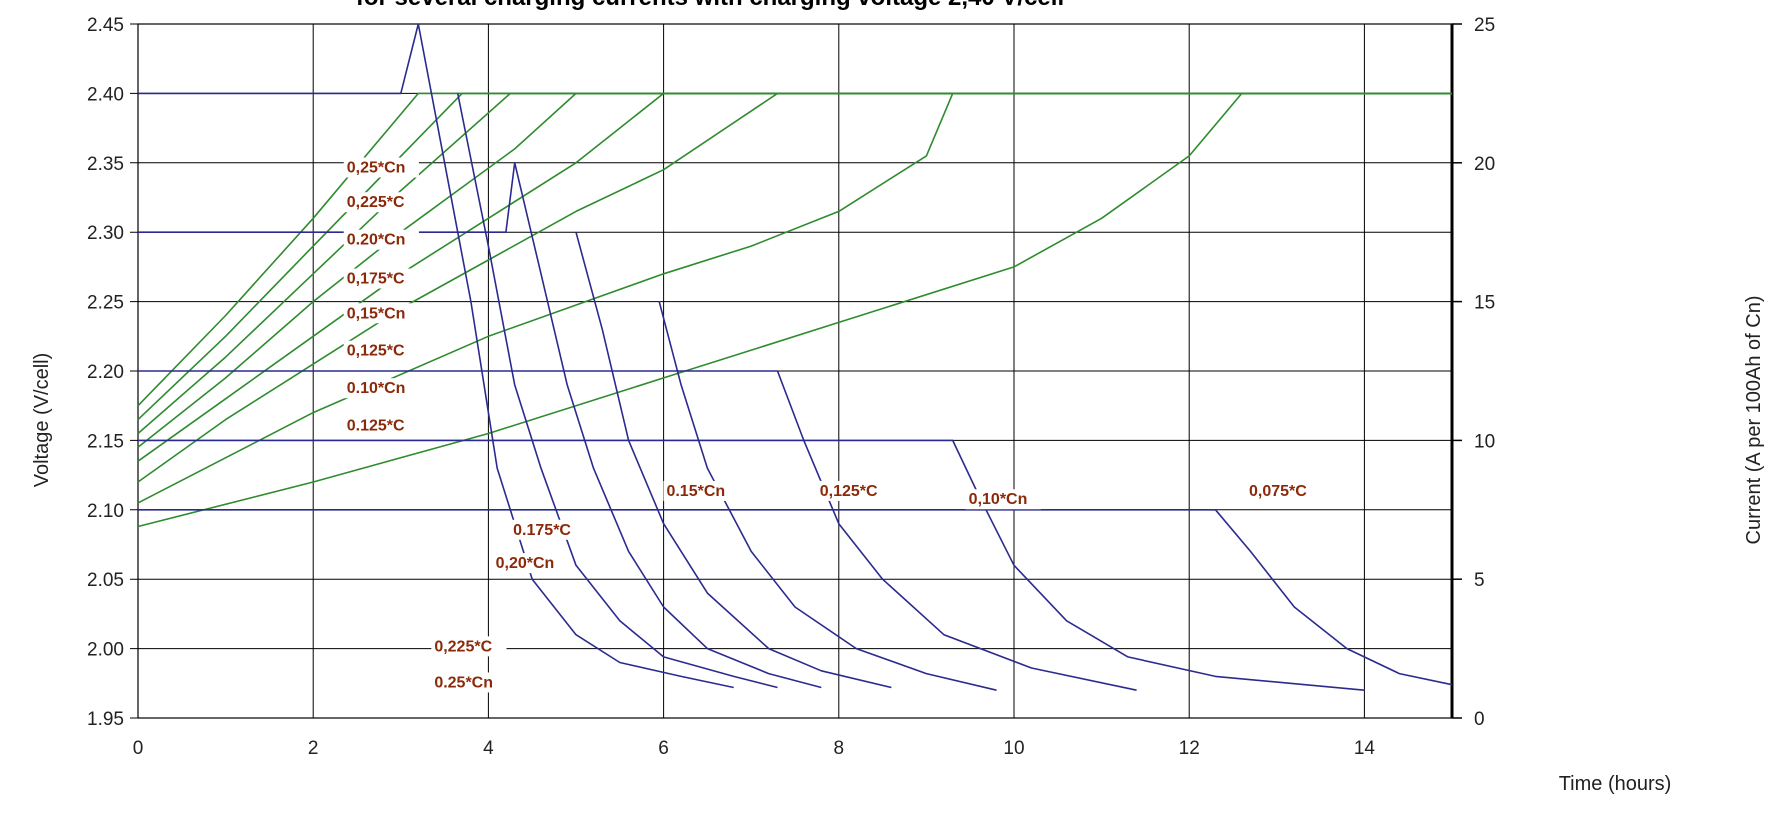 The height and width of the screenshot is (820, 1780). I want to click on current-curve-label: 0.175*C, so click(542, 530).